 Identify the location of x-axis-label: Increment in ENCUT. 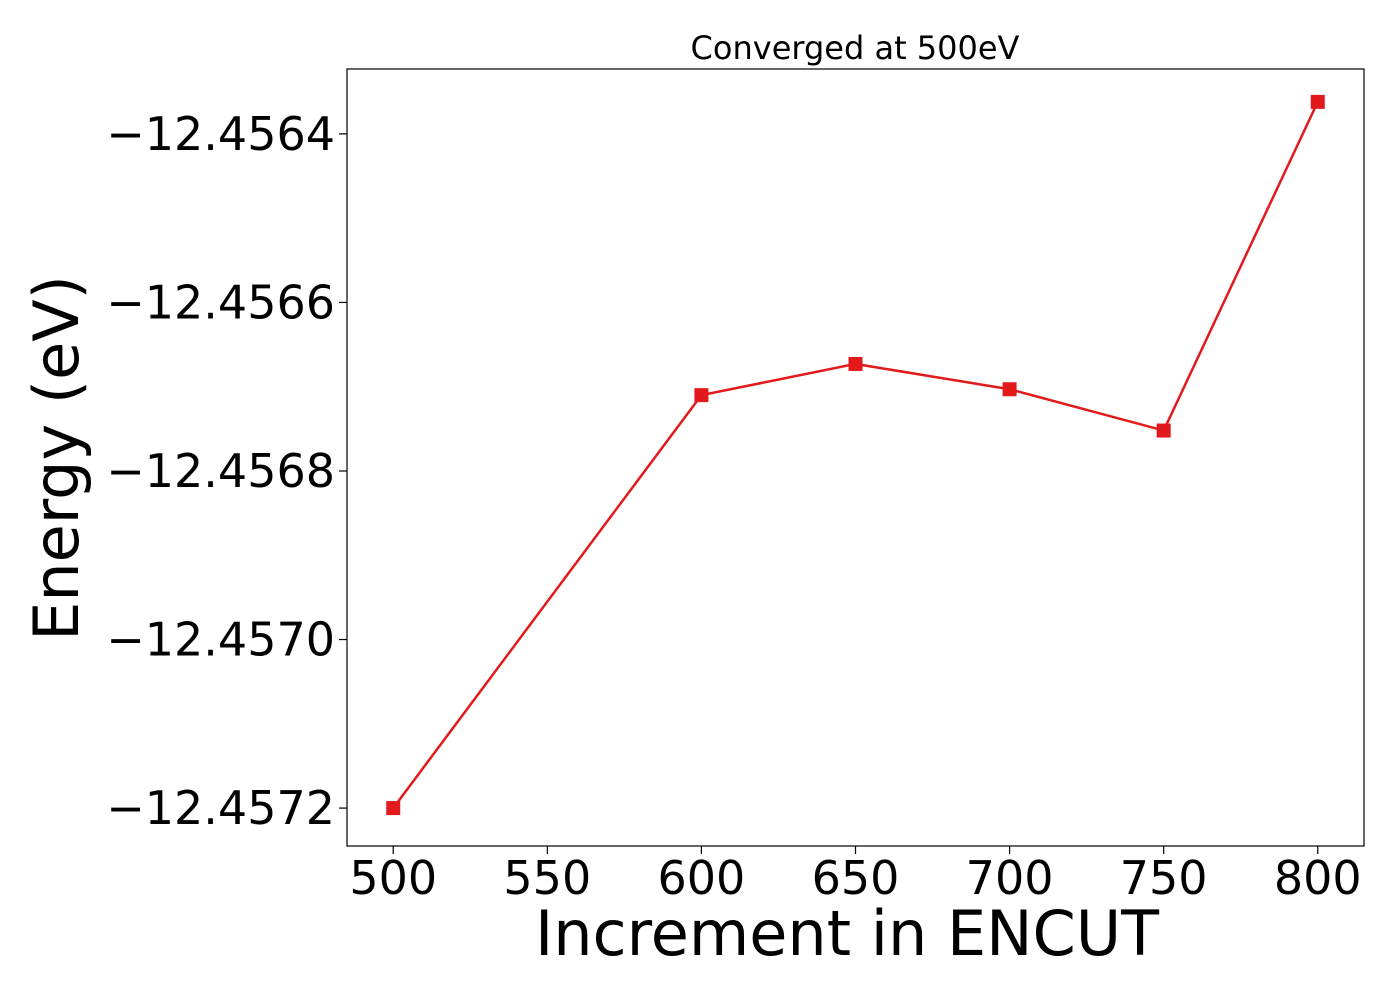
(847, 933).